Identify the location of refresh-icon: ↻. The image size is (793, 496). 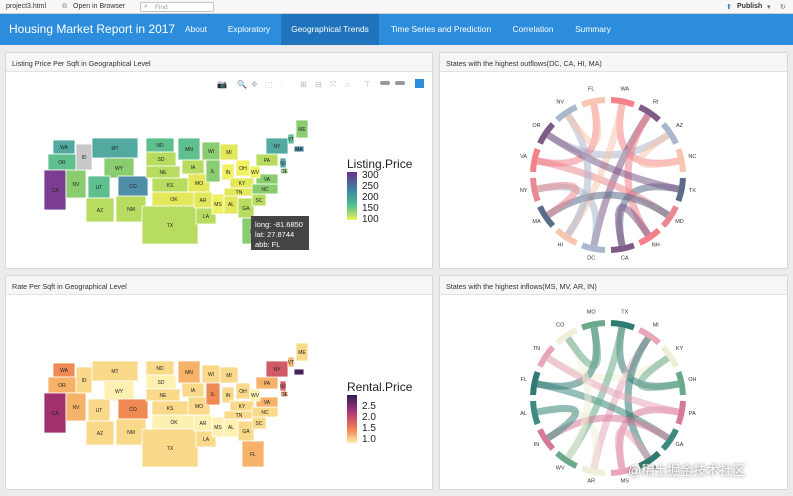
(783, 7).